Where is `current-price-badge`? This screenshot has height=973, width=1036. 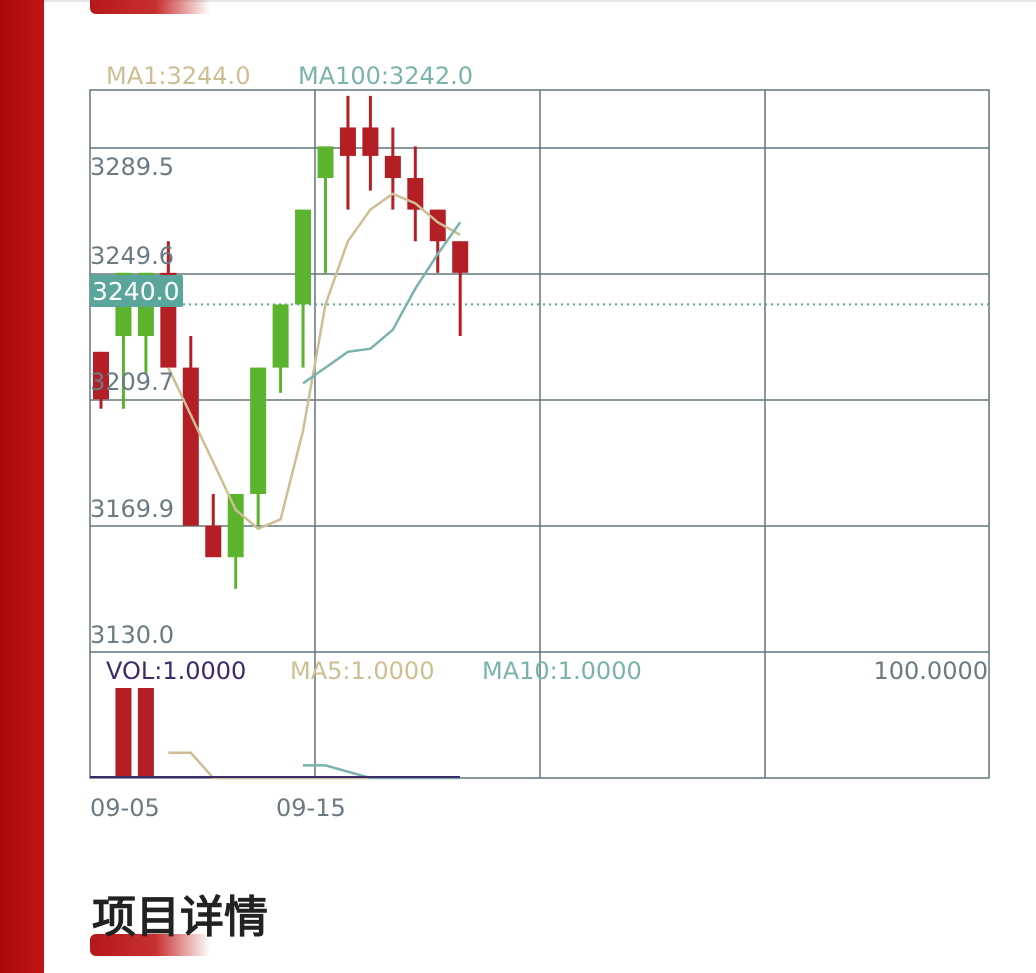
current-price-badge is located at coordinates (136, 291).